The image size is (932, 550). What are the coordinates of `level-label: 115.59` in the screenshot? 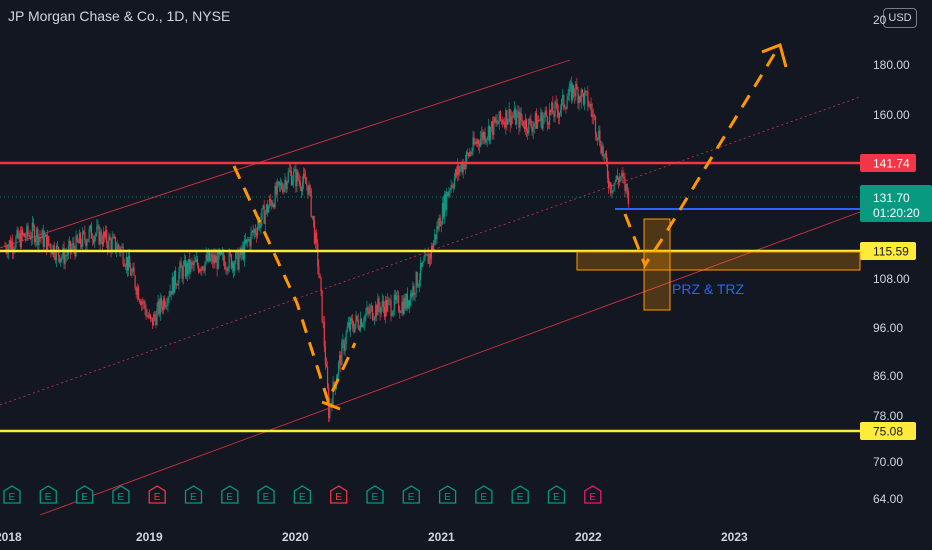 It's located at (891, 252).